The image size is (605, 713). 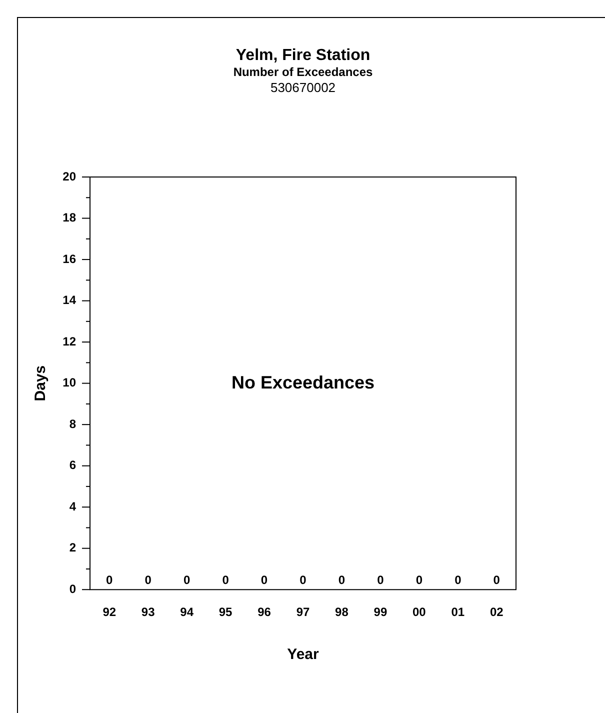 I want to click on y-tick-label: 14, so click(x=69, y=300).